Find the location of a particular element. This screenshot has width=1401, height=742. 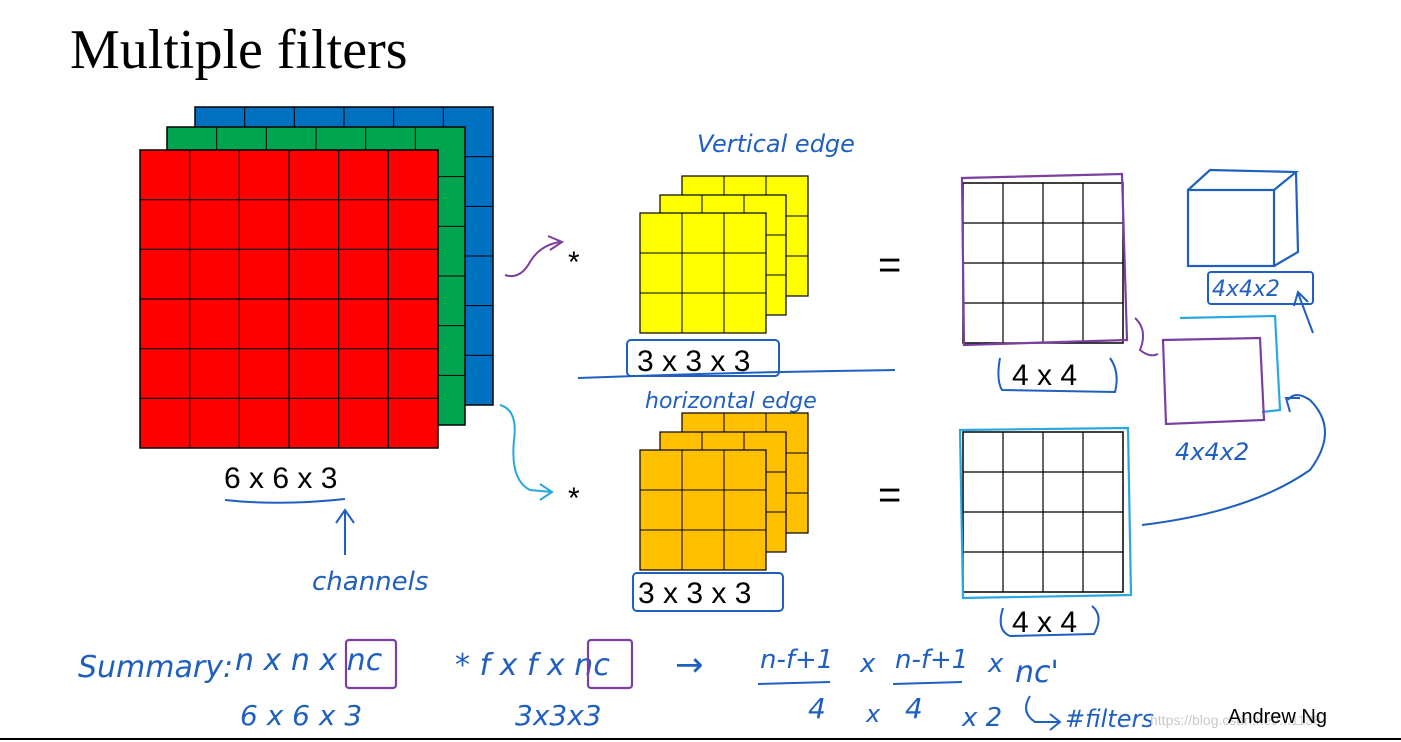

cube-arrow is located at coordinates (1303, 312).